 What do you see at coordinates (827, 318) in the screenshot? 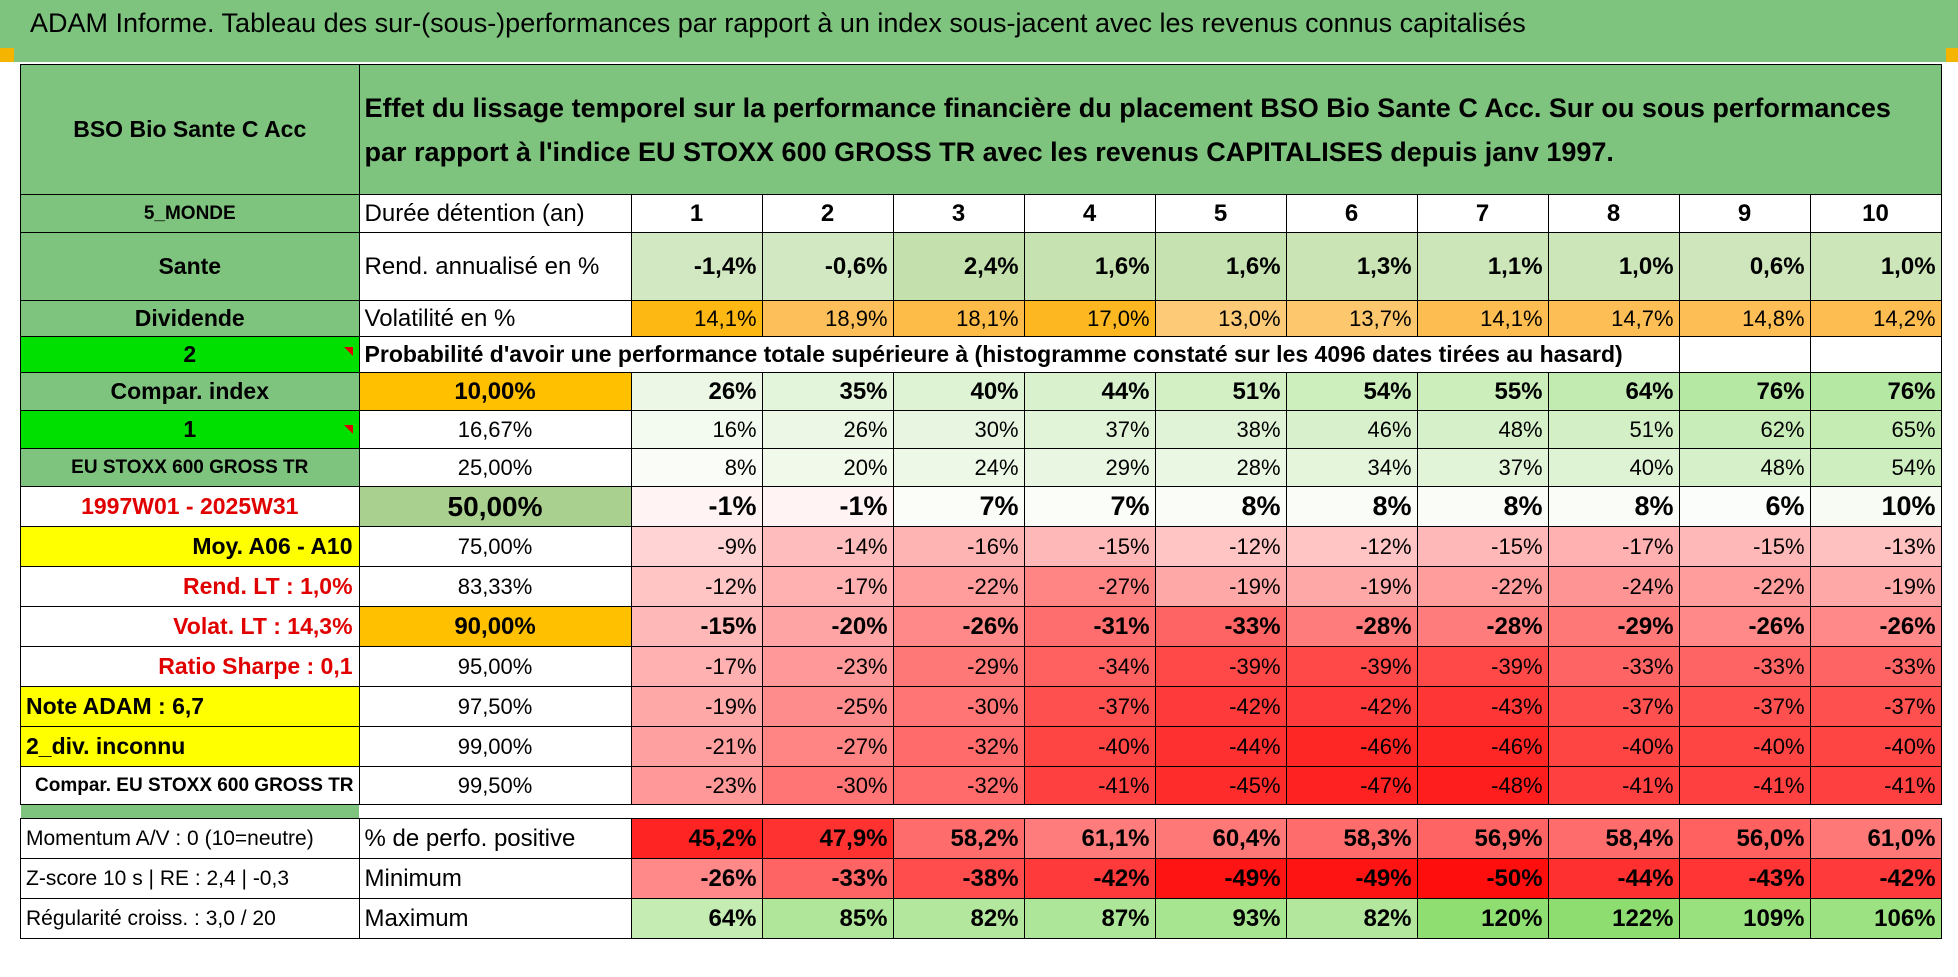
I see `vol-cell: 18,9%` at bounding box center [827, 318].